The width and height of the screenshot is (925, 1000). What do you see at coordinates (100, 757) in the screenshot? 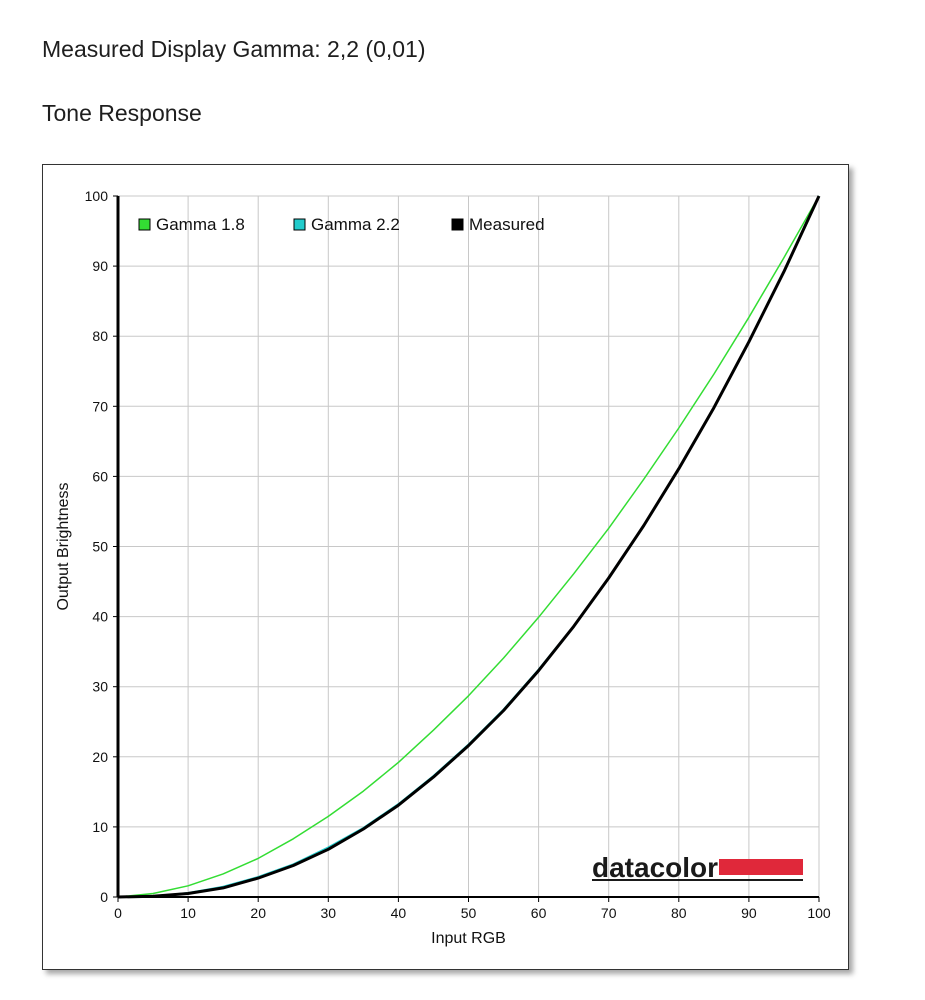
I see `y-tick-label: 20` at bounding box center [100, 757].